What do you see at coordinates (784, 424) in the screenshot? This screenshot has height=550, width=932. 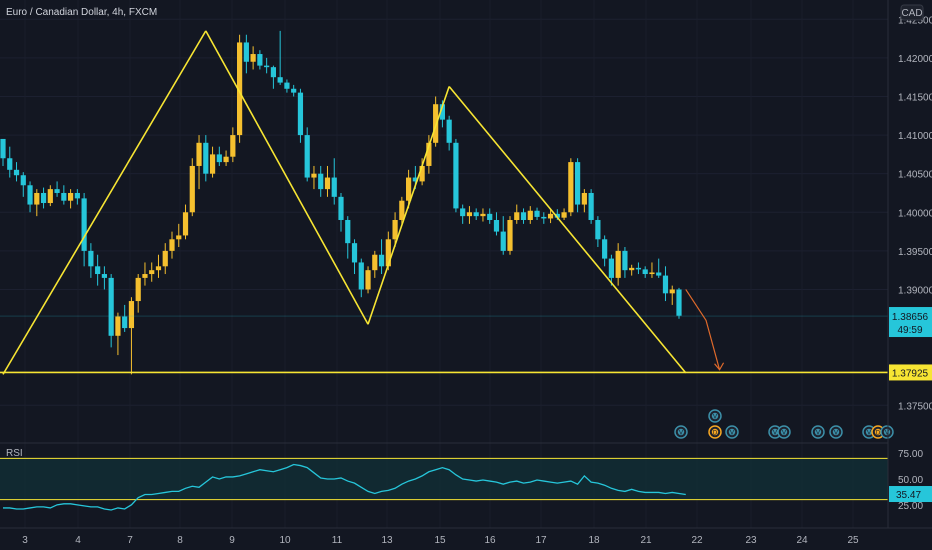 I see `event-markers: V D V V V V V V D VV` at bounding box center [784, 424].